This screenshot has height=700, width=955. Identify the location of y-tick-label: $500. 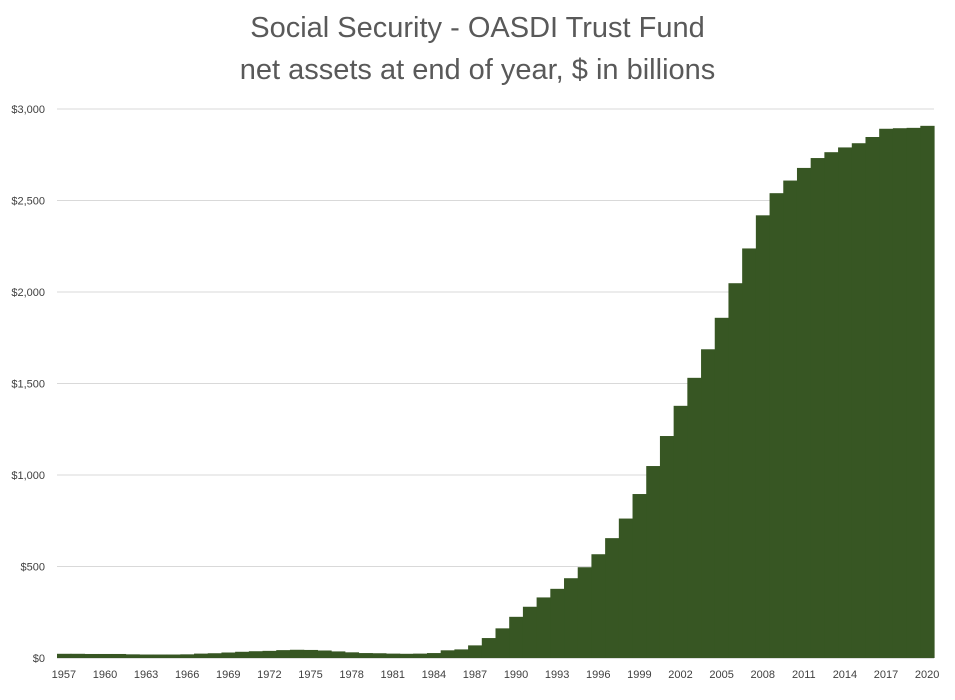
(33, 568).